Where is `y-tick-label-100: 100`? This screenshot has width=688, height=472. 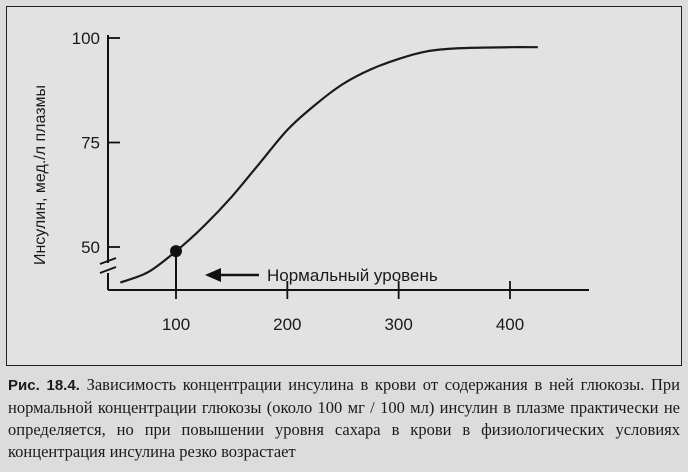
y-tick-label-100: 100 is located at coordinates (86, 38).